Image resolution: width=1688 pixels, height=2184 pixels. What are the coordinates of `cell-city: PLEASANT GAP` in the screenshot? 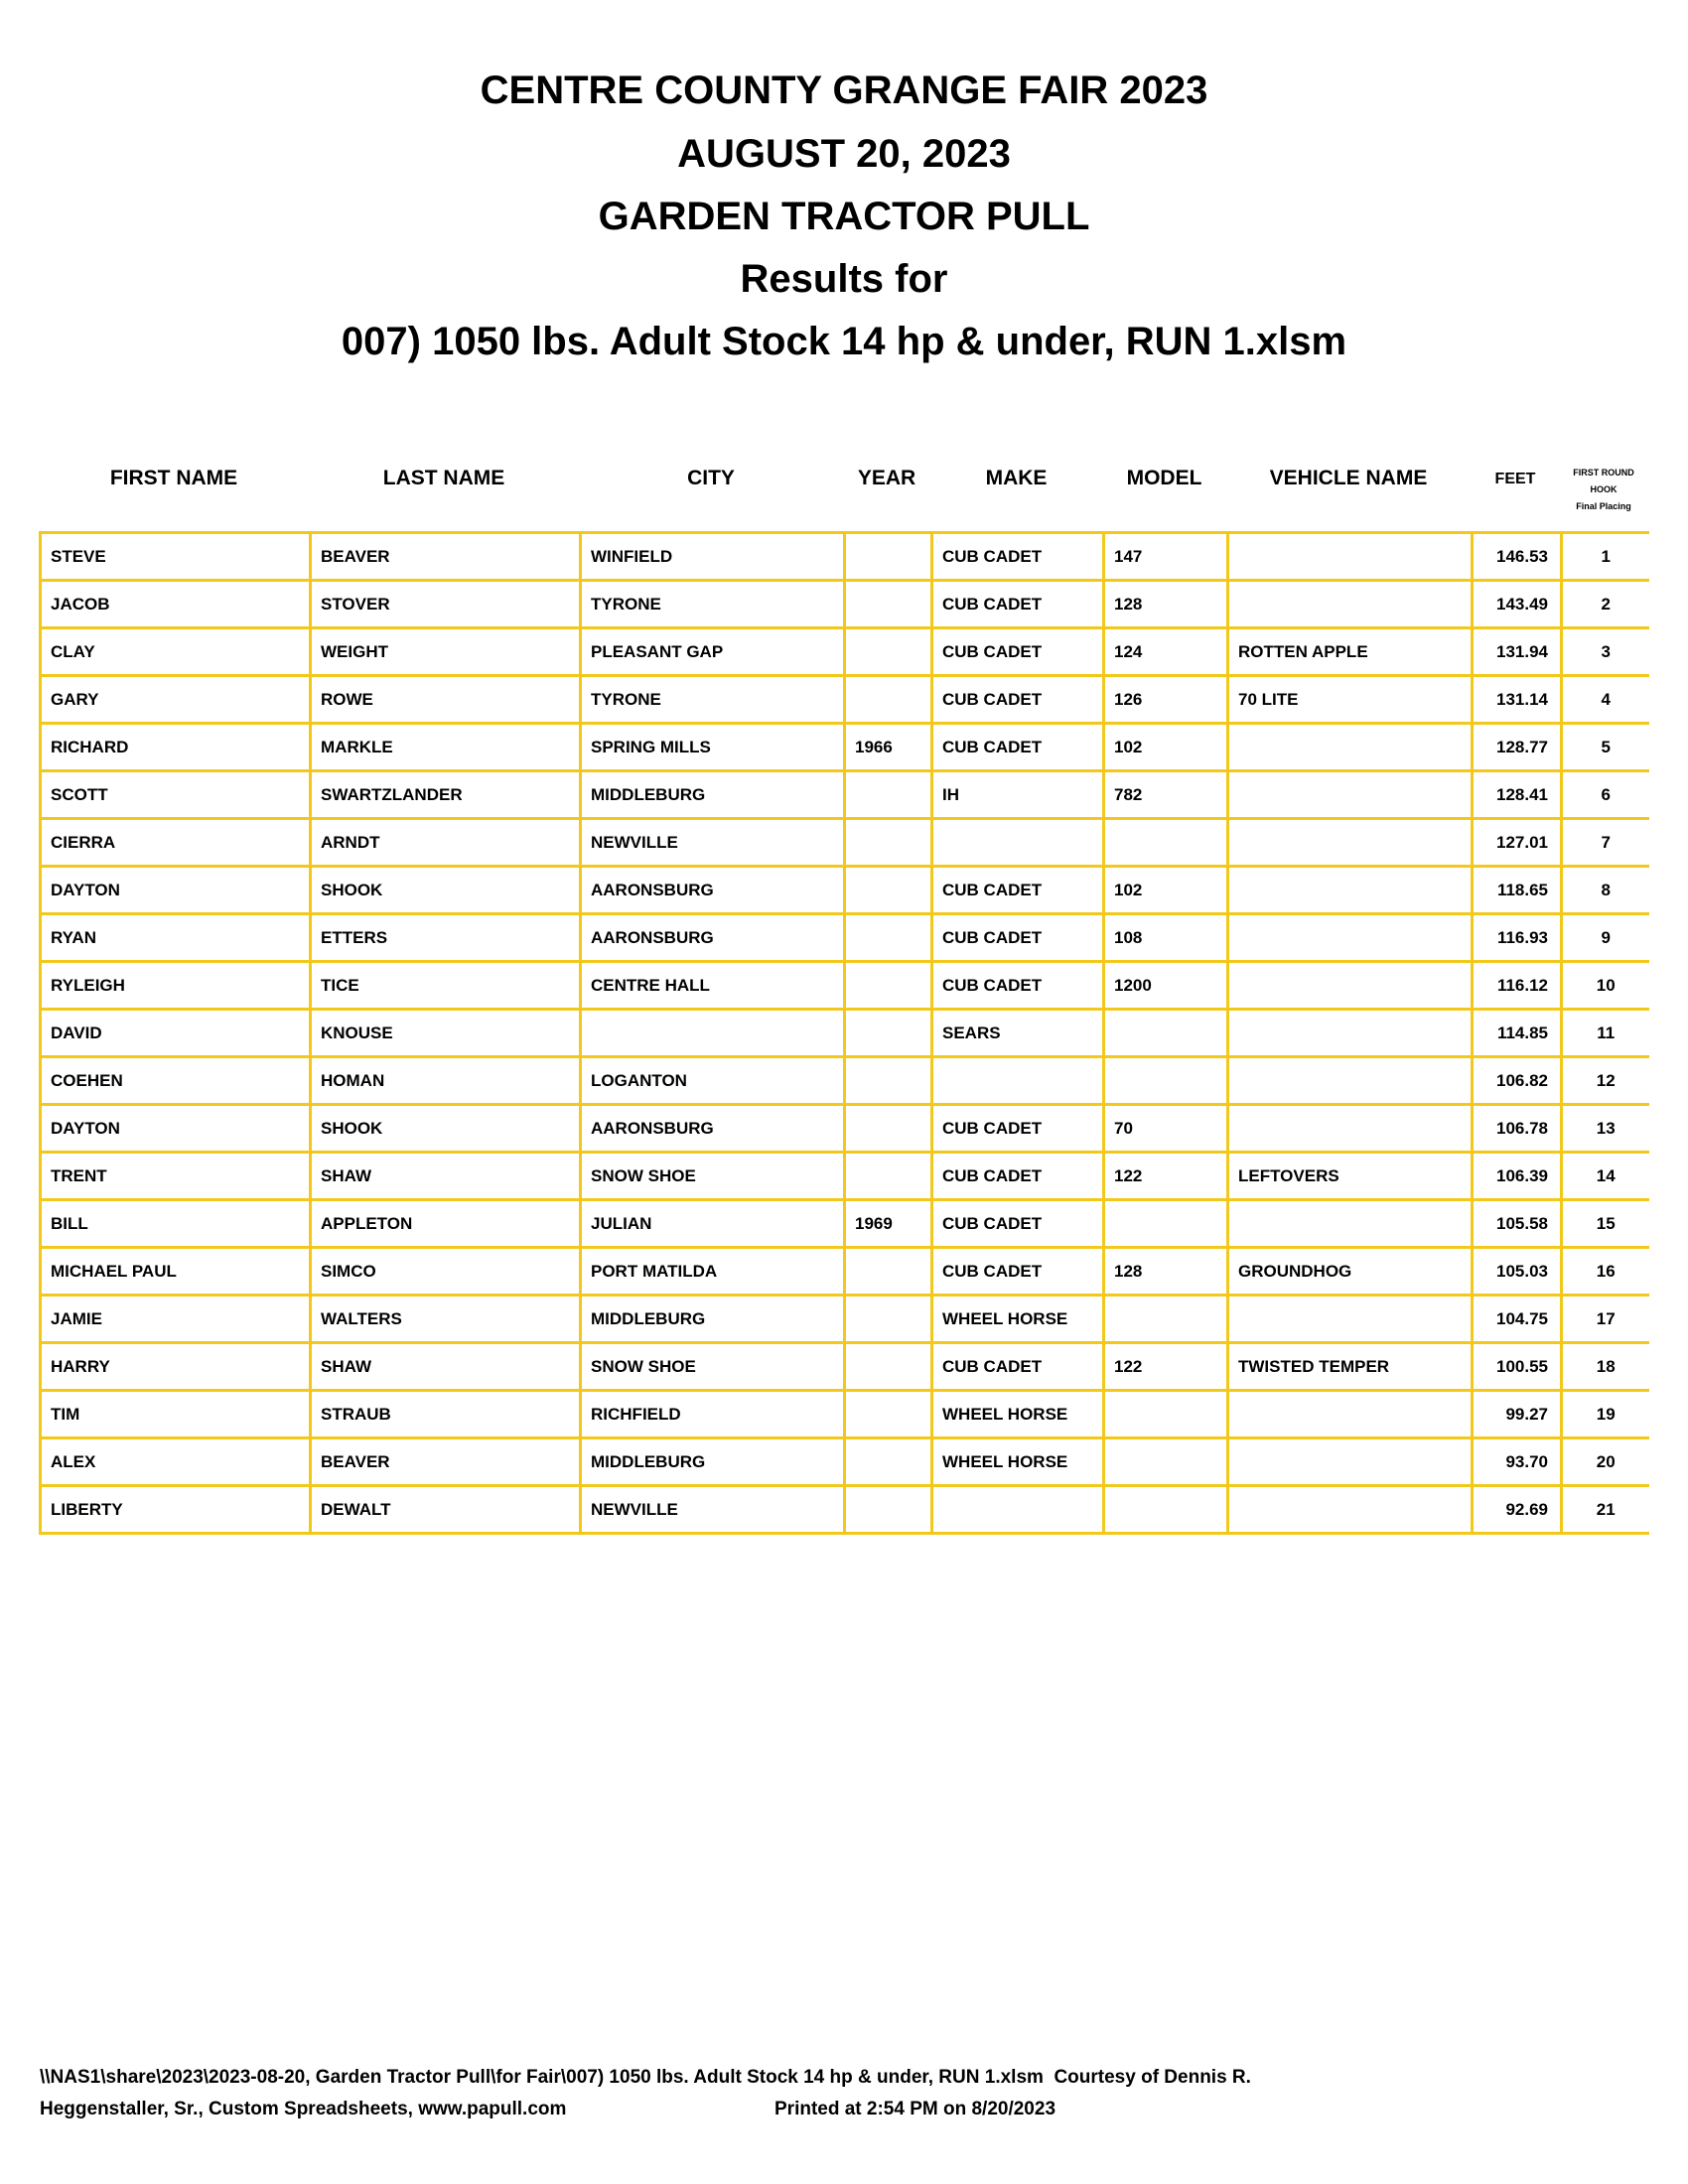 It's located at (712, 651).